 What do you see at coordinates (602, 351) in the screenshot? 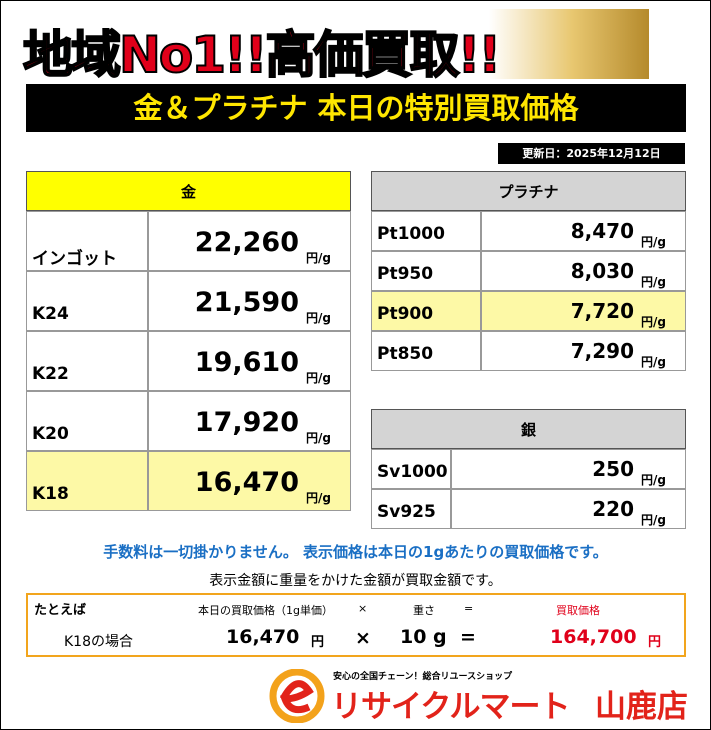
I see `item-price: 7,290` at bounding box center [602, 351].